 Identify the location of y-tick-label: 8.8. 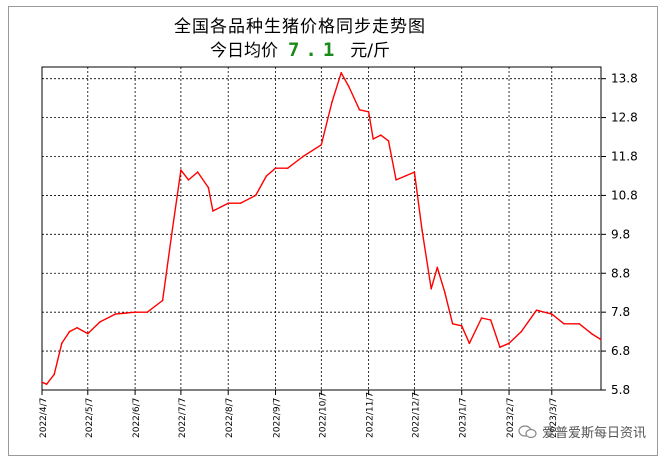
(620, 273).